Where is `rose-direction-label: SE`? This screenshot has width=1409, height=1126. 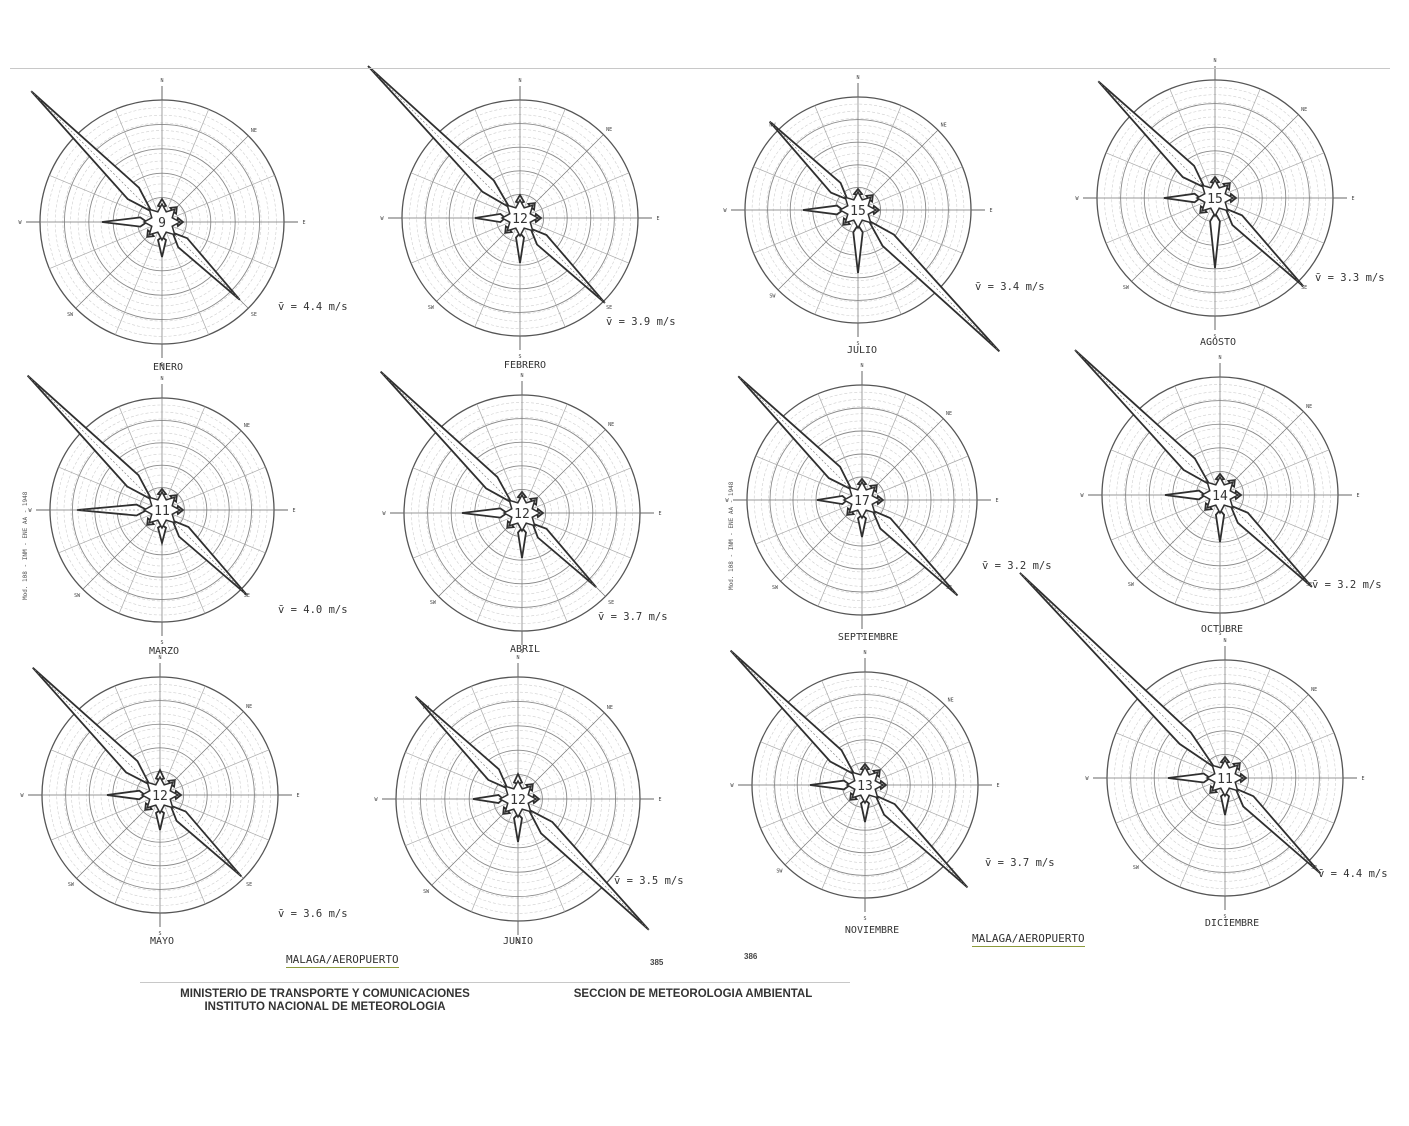
rose-direction-label: SE is located at coordinates (247, 596).